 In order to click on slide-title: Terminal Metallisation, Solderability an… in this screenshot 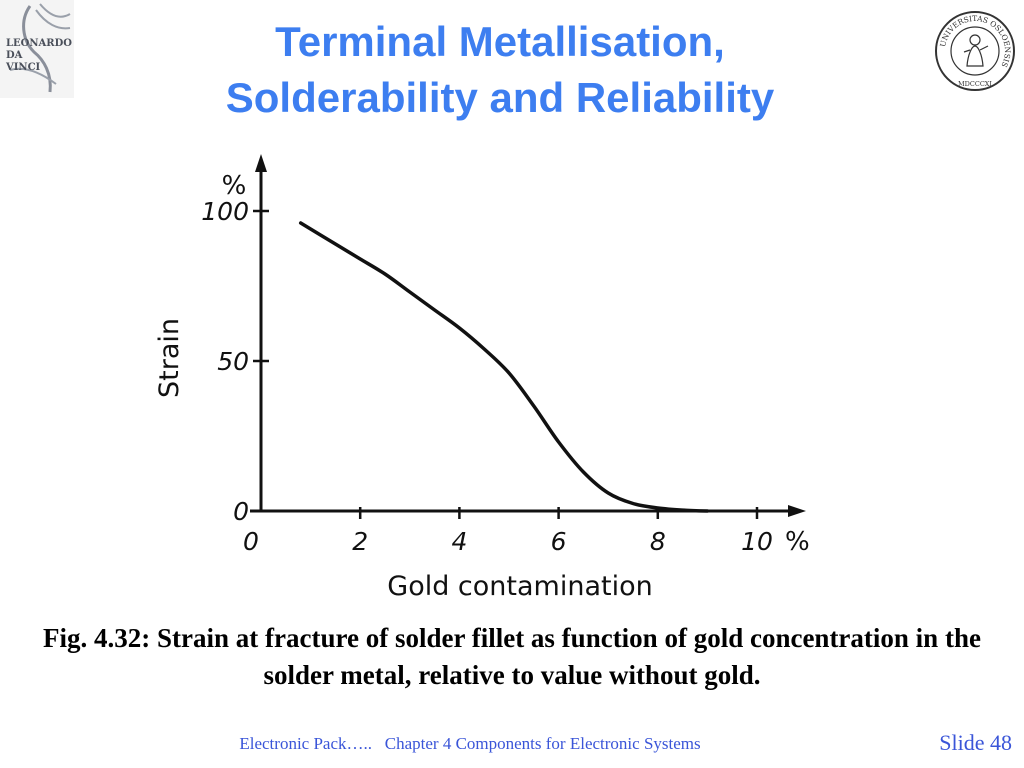, I will do `click(500, 70)`.